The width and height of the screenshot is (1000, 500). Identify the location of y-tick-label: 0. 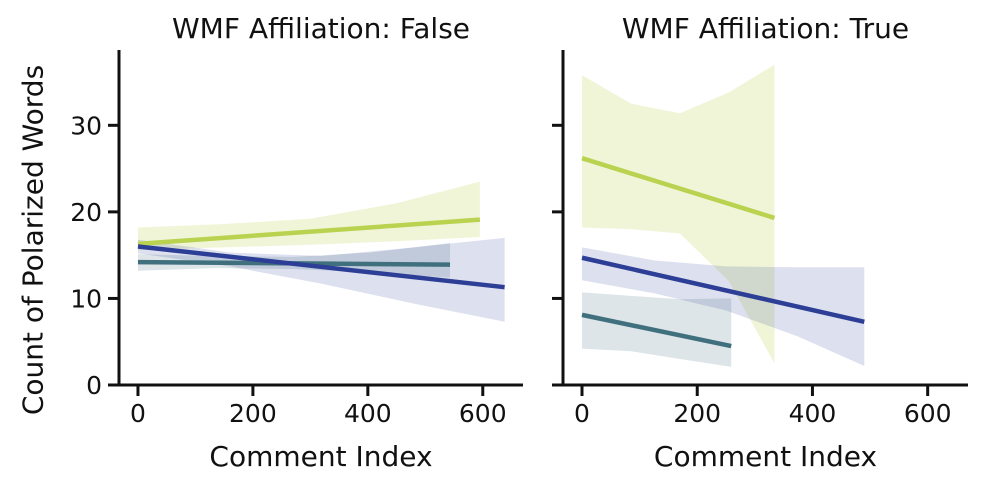
(94, 385).